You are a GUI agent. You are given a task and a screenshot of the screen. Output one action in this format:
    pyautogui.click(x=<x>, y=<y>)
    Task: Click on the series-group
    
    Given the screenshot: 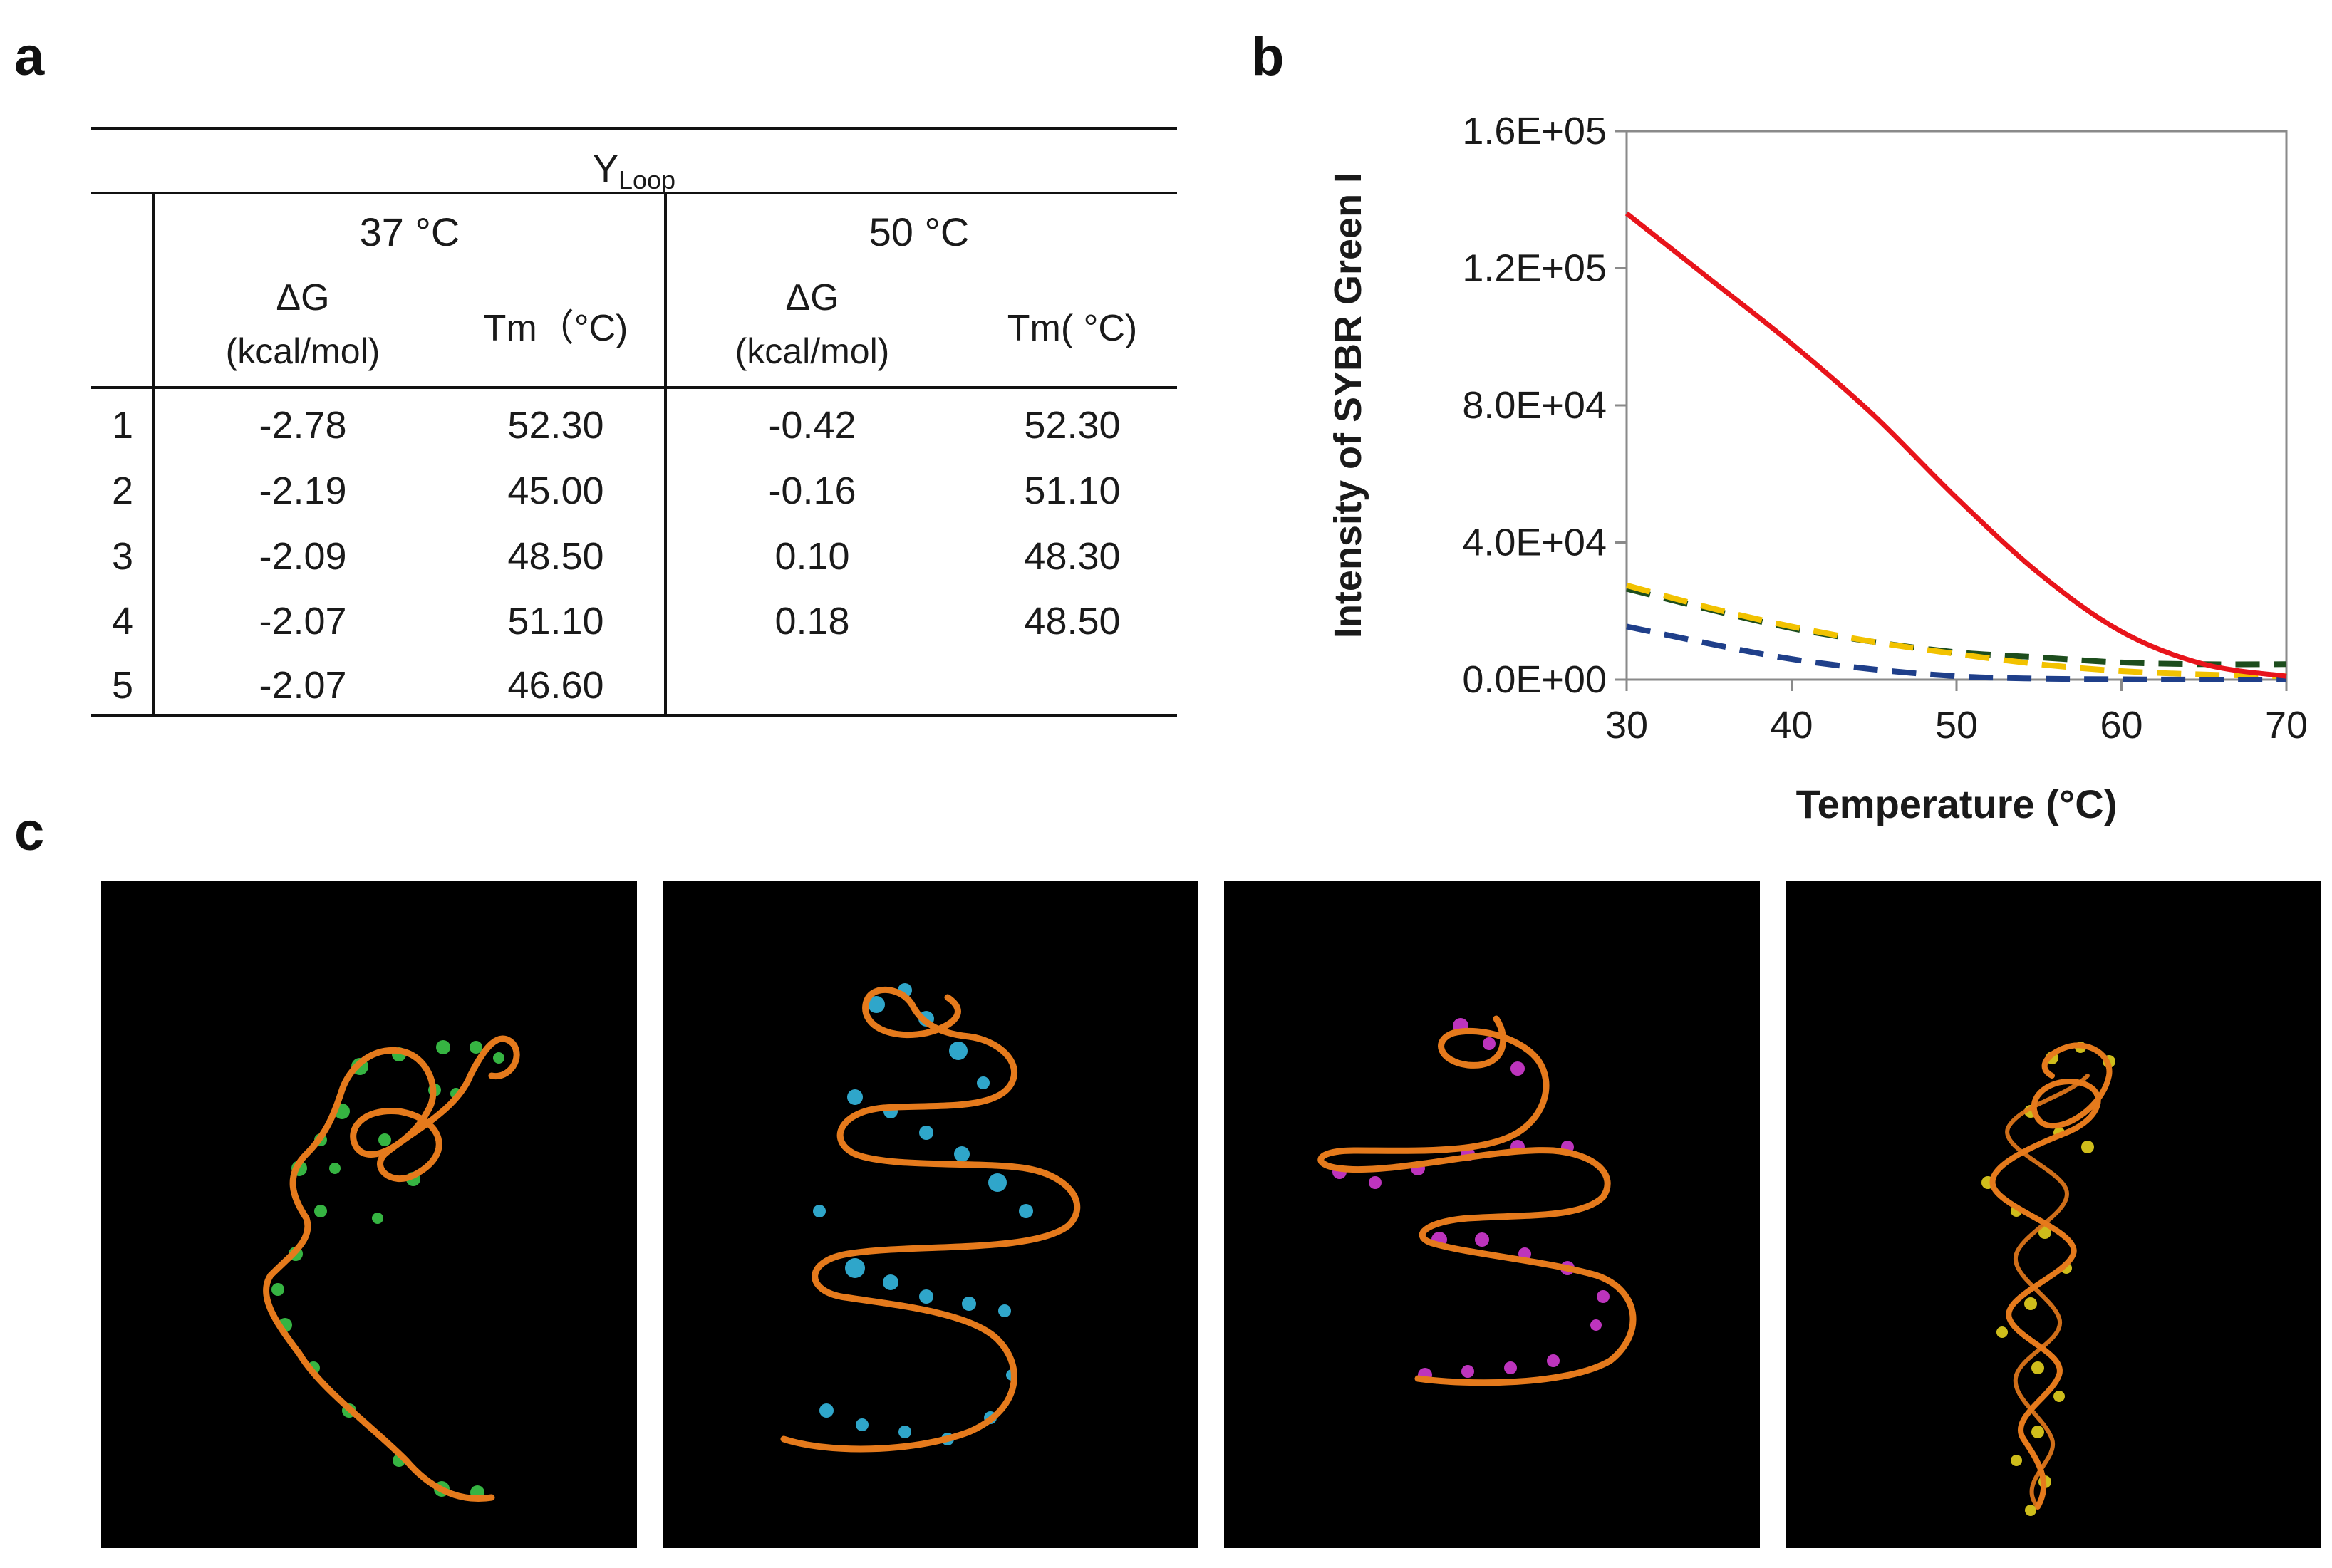 What is the action you would take?
    pyautogui.click(x=1955, y=447)
    